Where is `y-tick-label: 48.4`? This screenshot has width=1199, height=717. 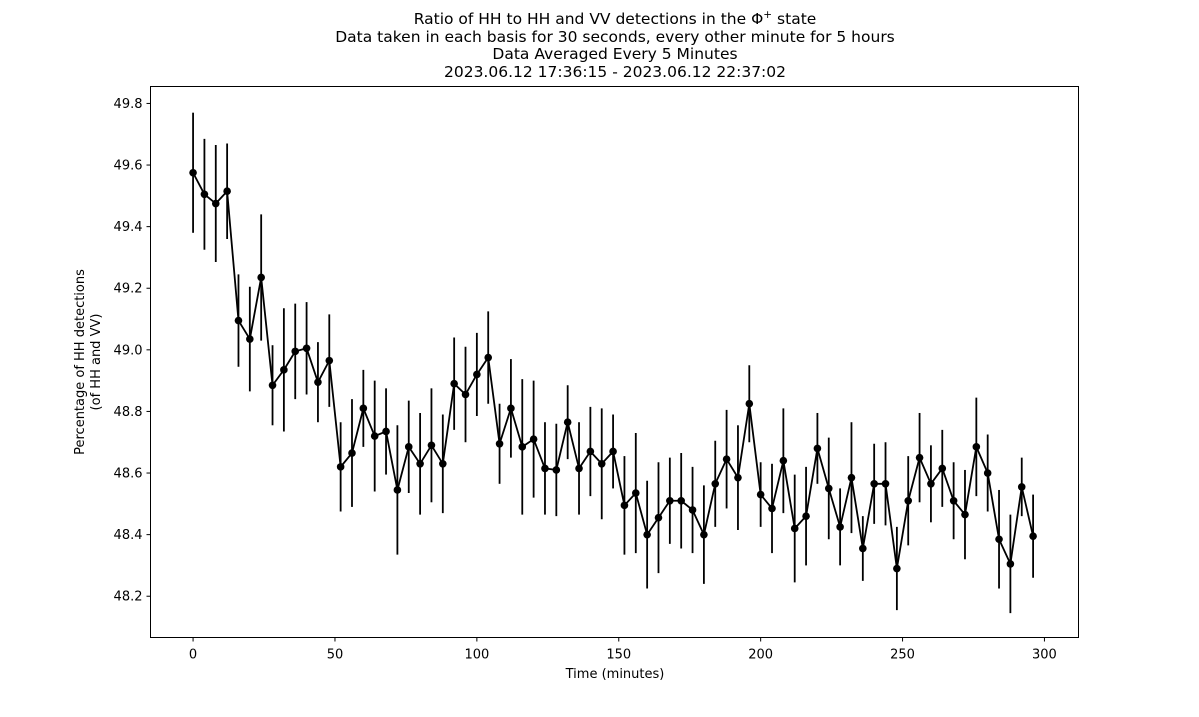
y-tick-label: 48.4 is located at coordinates (128, 535).